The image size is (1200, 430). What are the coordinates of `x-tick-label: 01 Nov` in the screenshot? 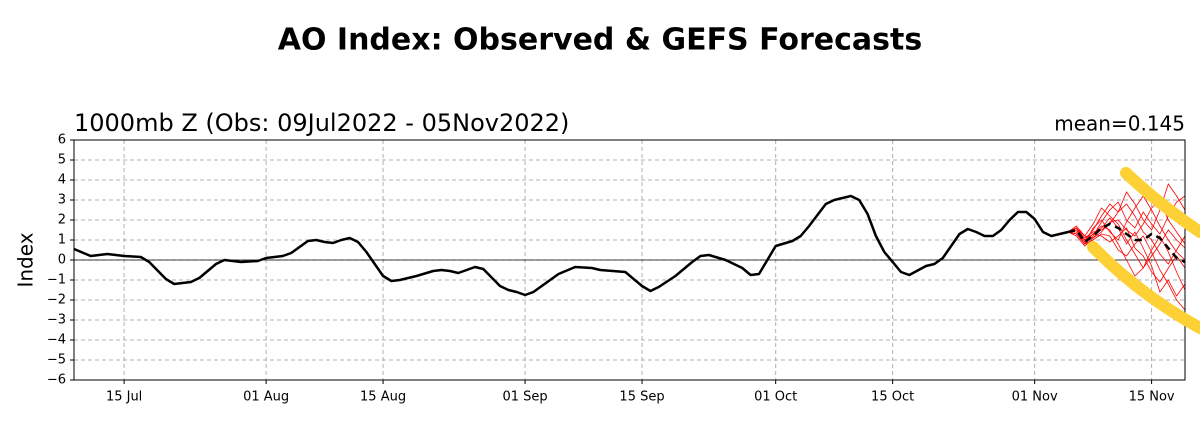 It's located at (1035, 397).